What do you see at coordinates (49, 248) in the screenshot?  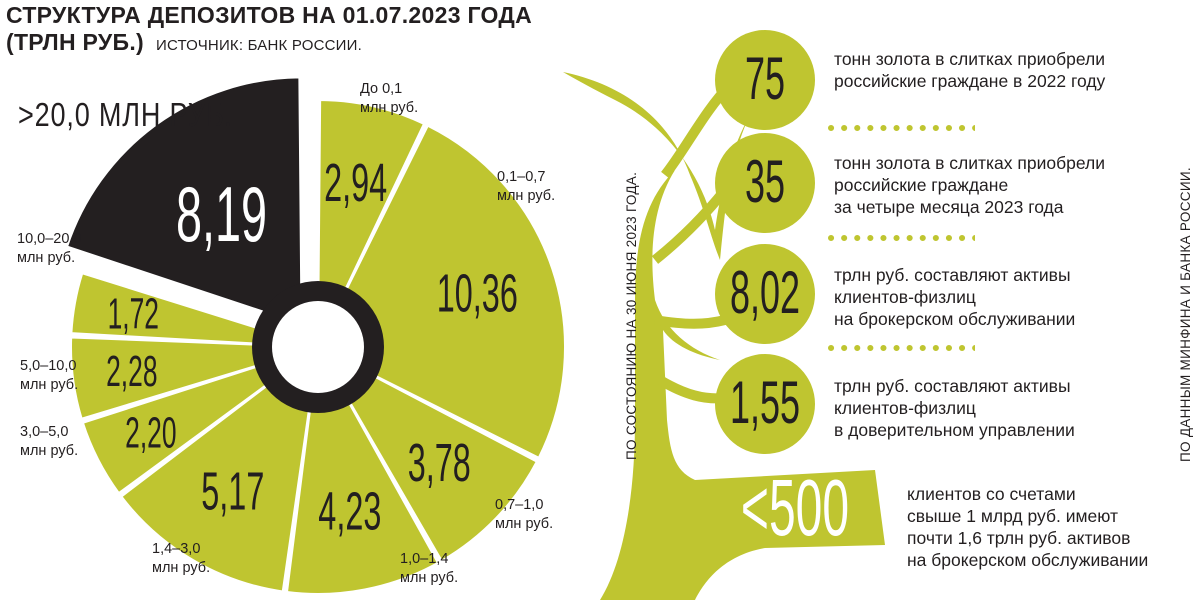 I see `slice-label-10-0-20-0: 10,0–20,0 млн руб.` at bounding box center [49, 248].